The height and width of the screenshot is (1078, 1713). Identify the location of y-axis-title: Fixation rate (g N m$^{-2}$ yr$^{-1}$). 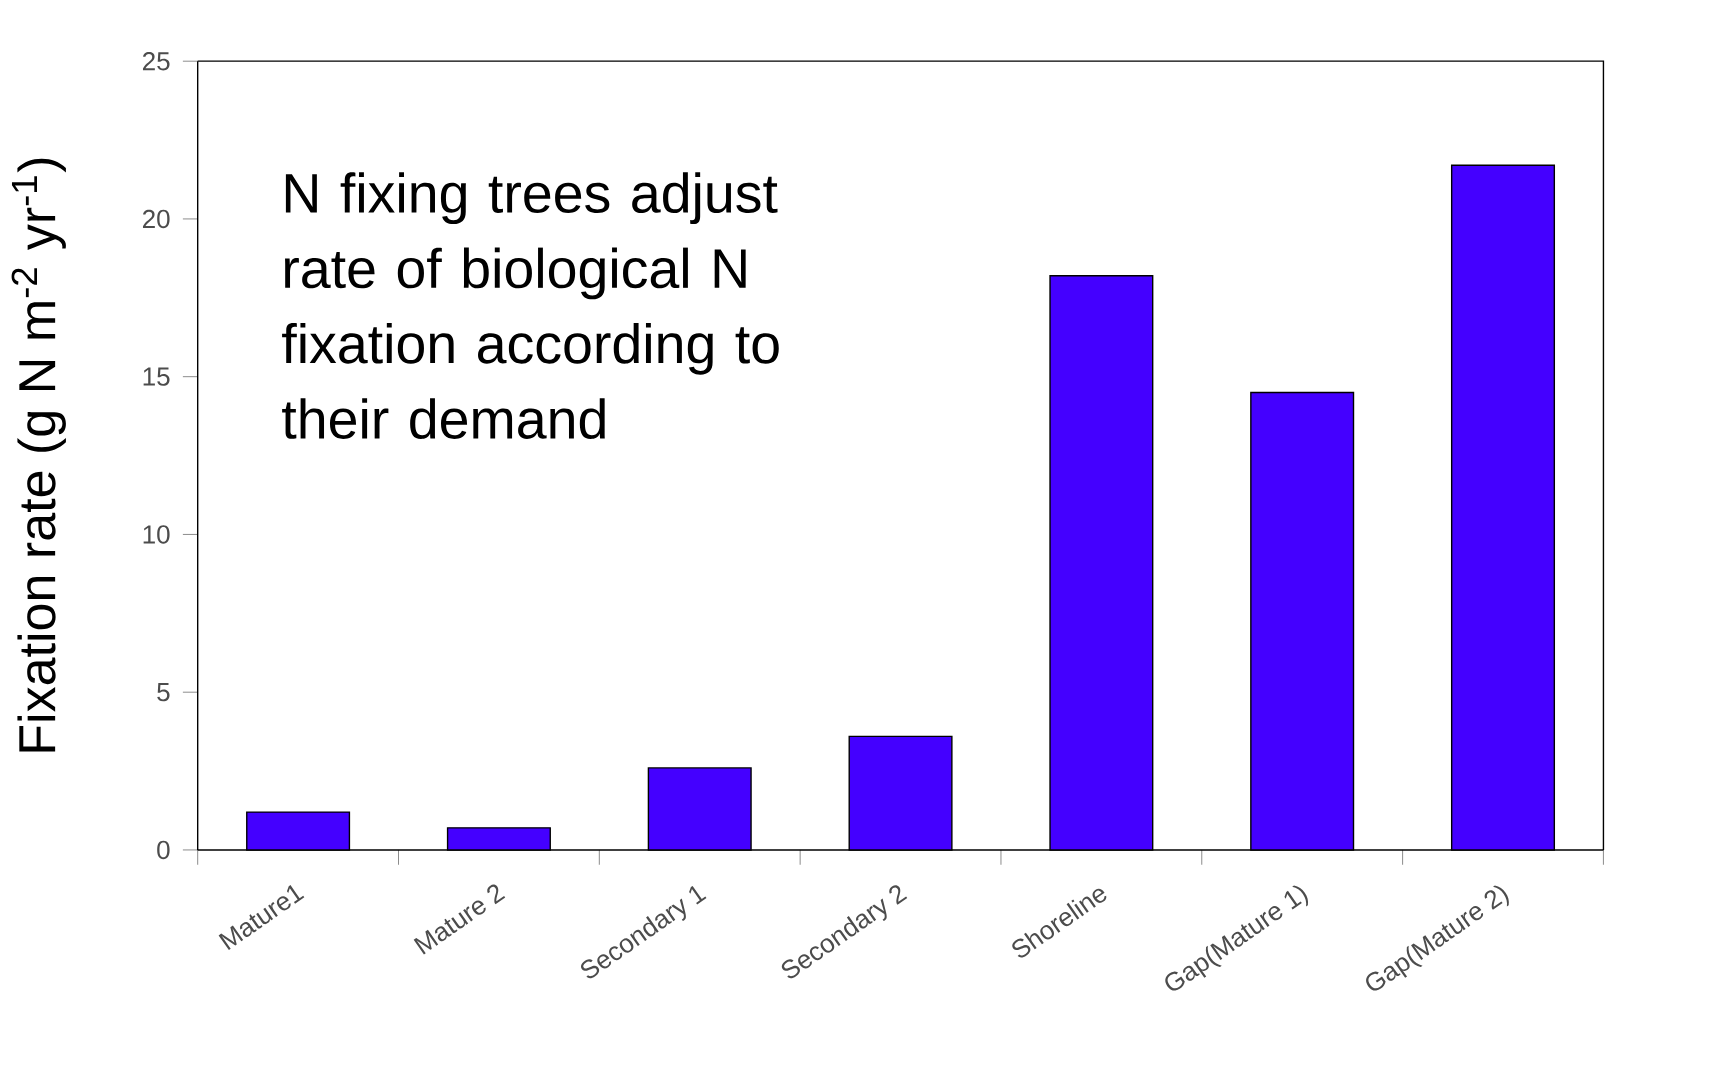
(38, 455).